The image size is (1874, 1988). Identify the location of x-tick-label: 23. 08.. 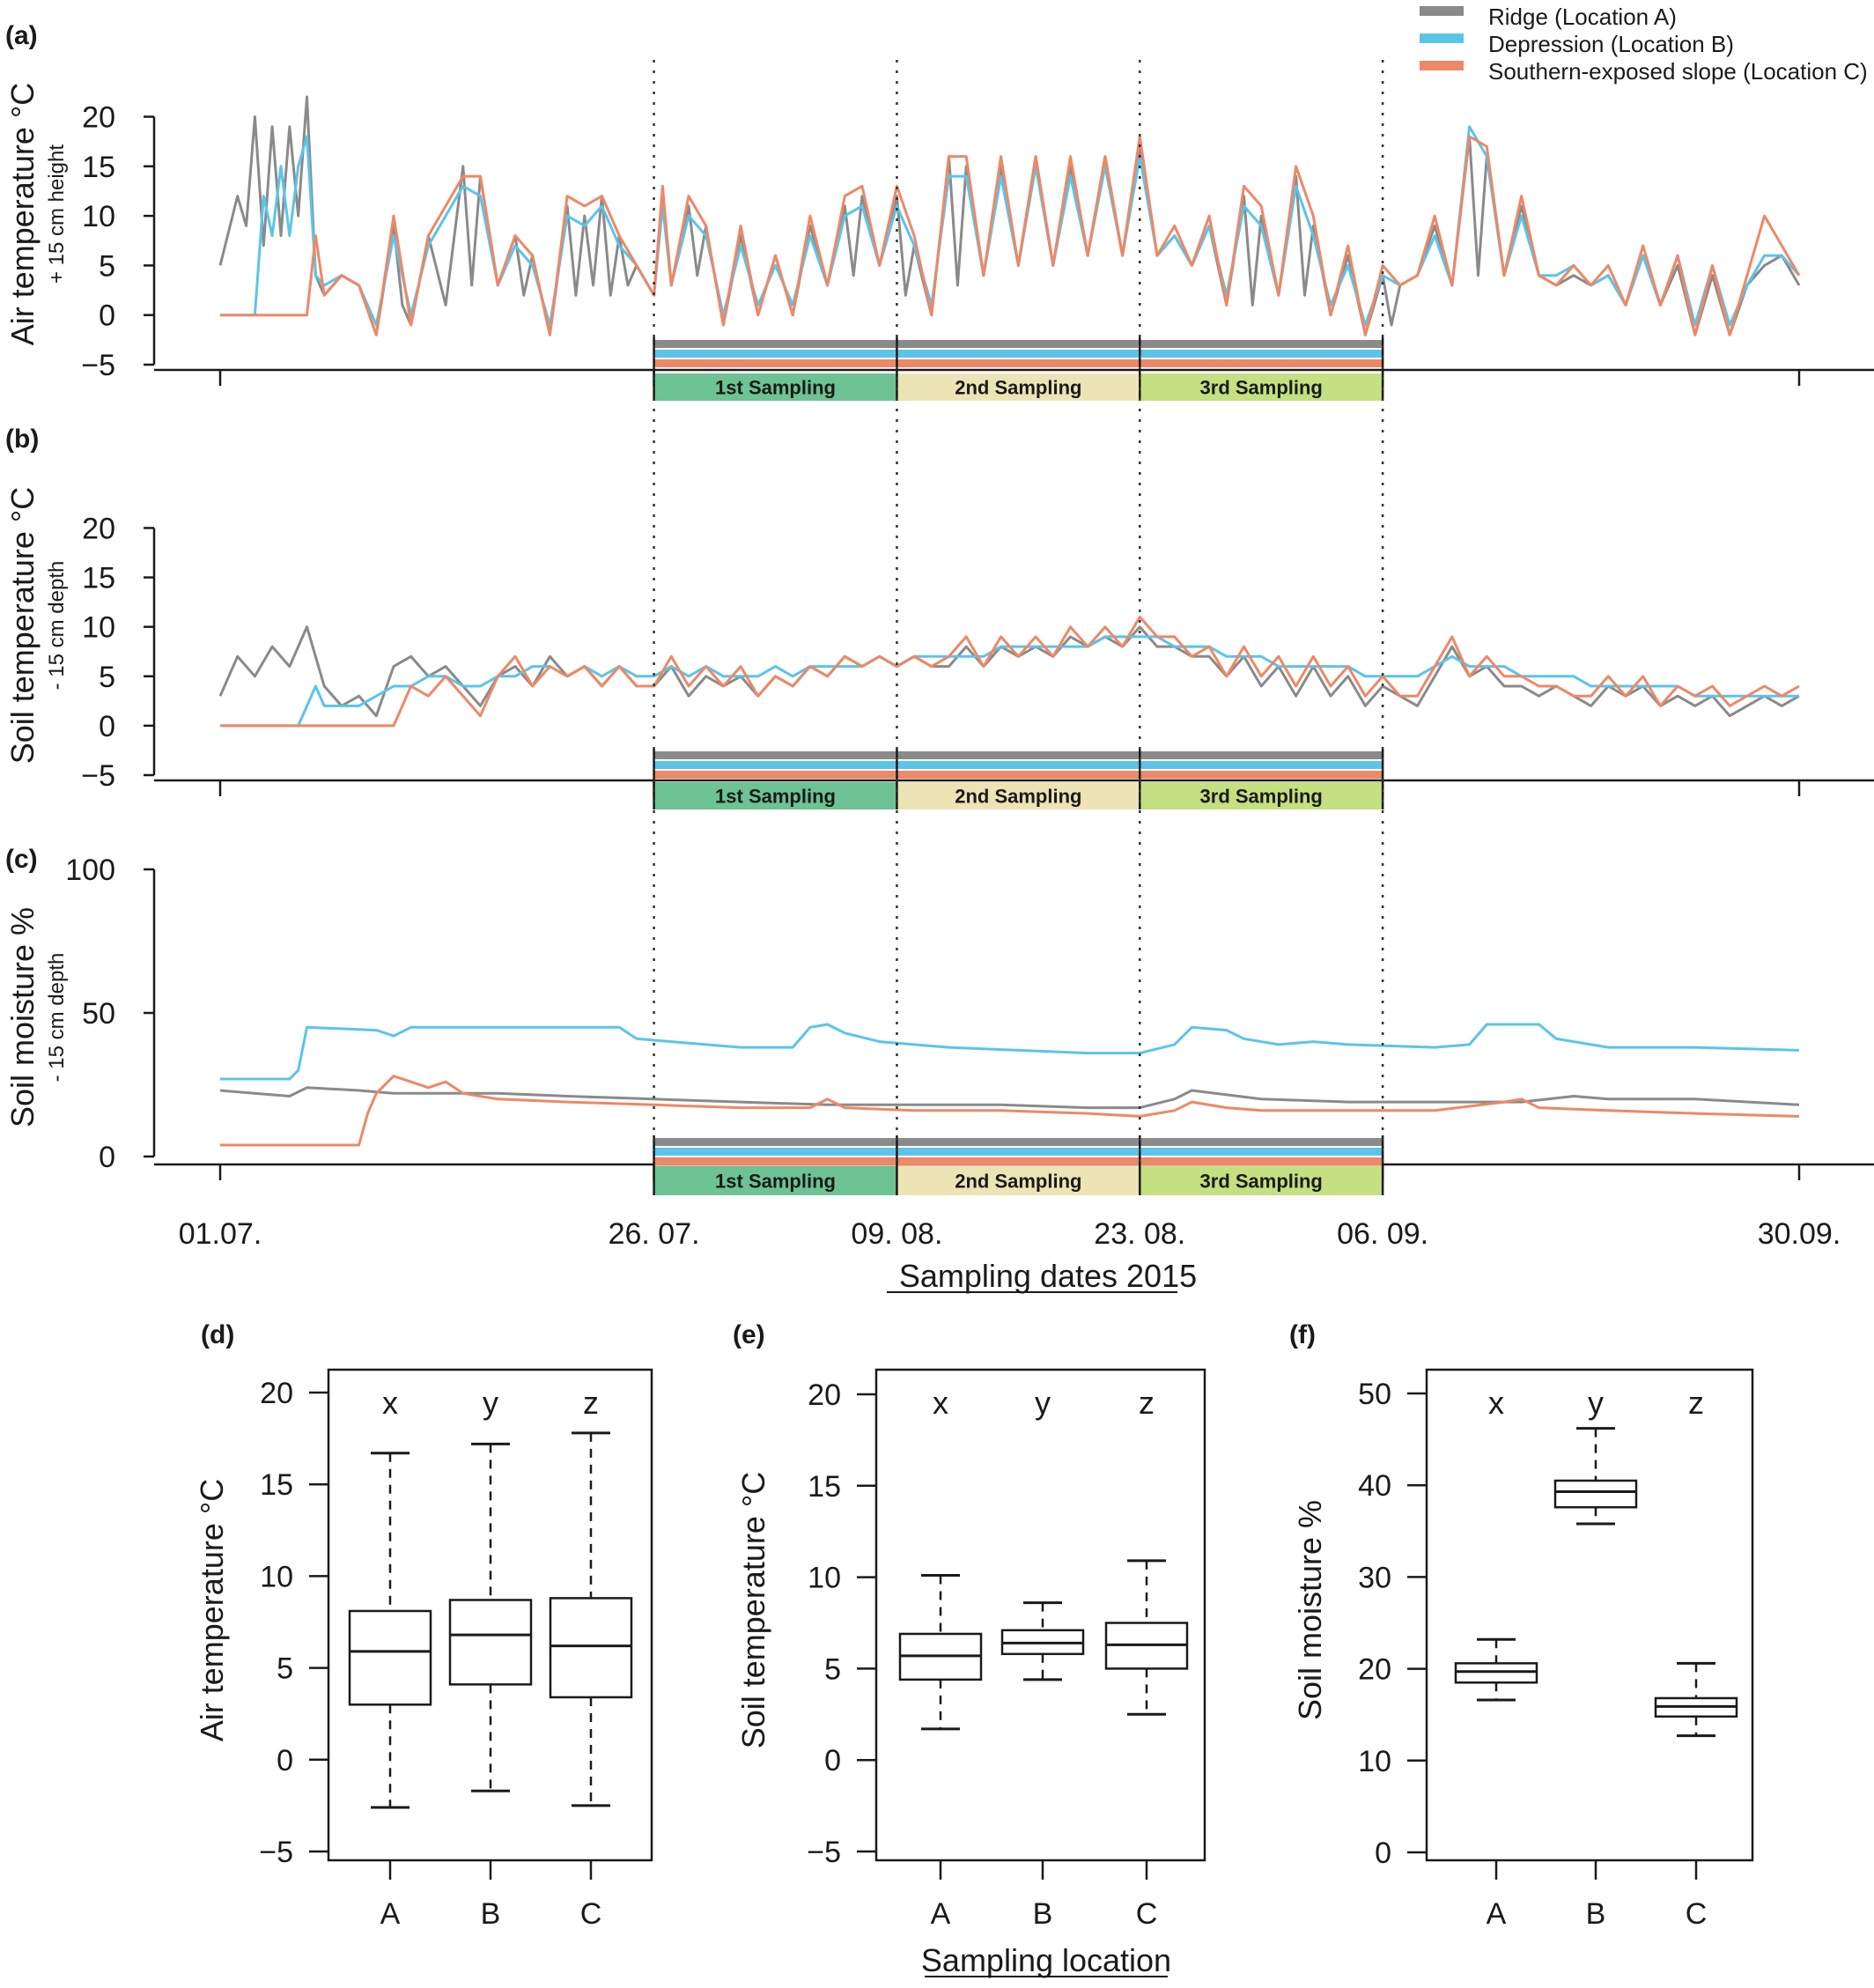
(1139, 1234).